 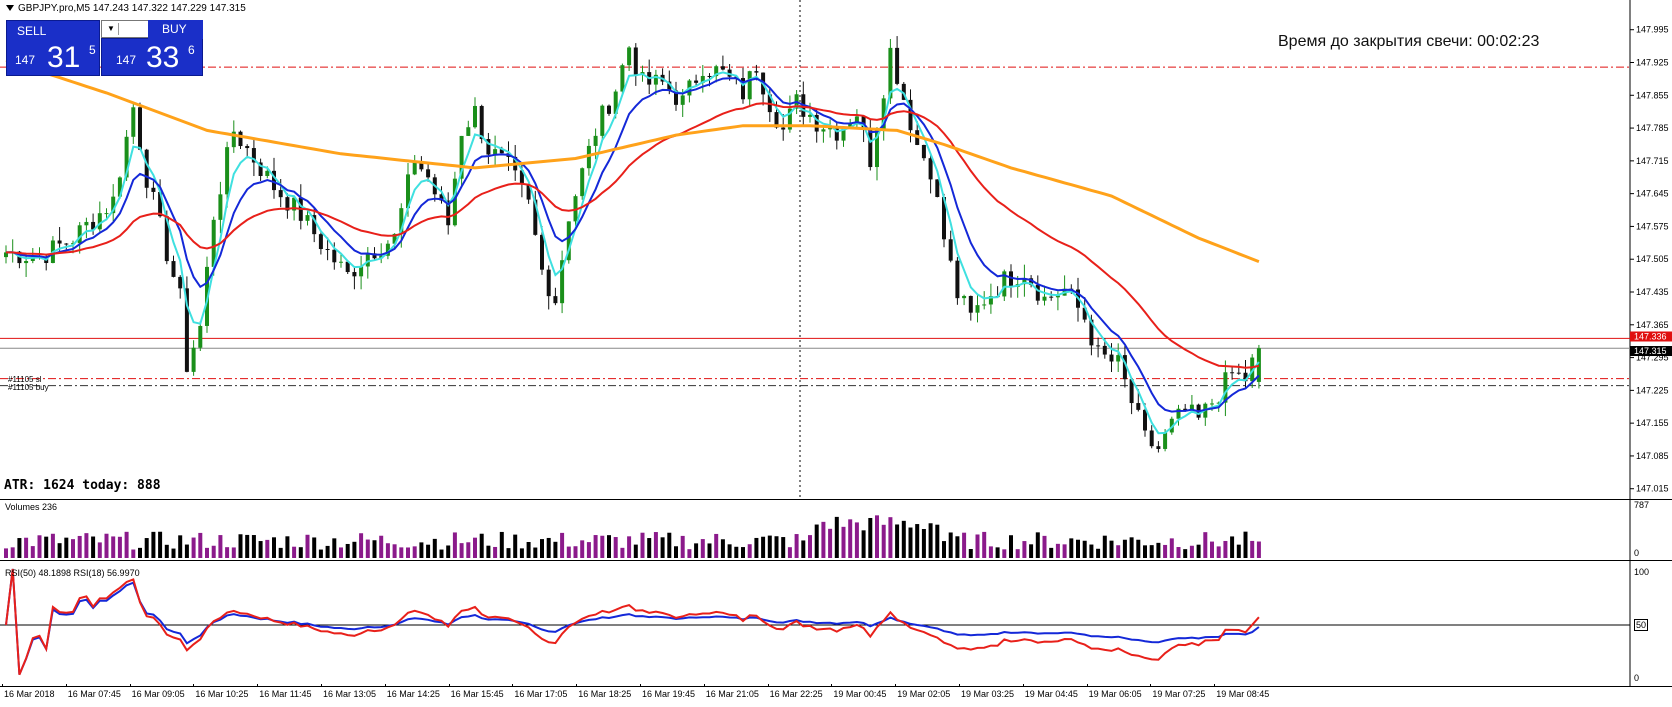 What do you see at coordinates (669, 694) in the screenshot?
I see `time-axis-label: 16 Mar 19:45` at bounding box center [669, 694].